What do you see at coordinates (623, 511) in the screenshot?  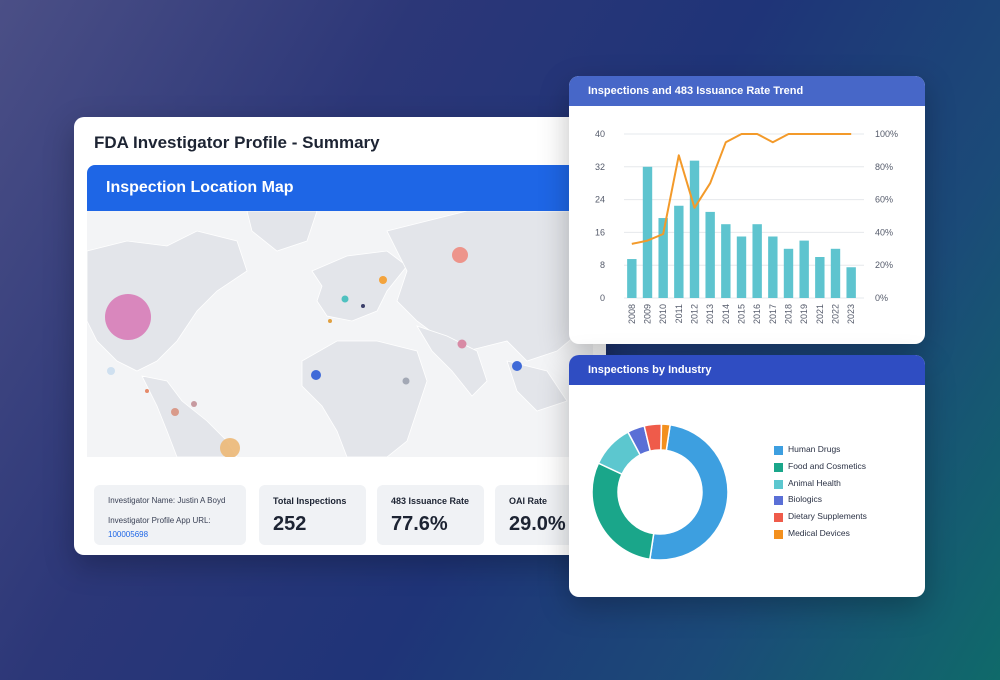 I see `slice-food-cosmetics` at bounding box center [623, 511].